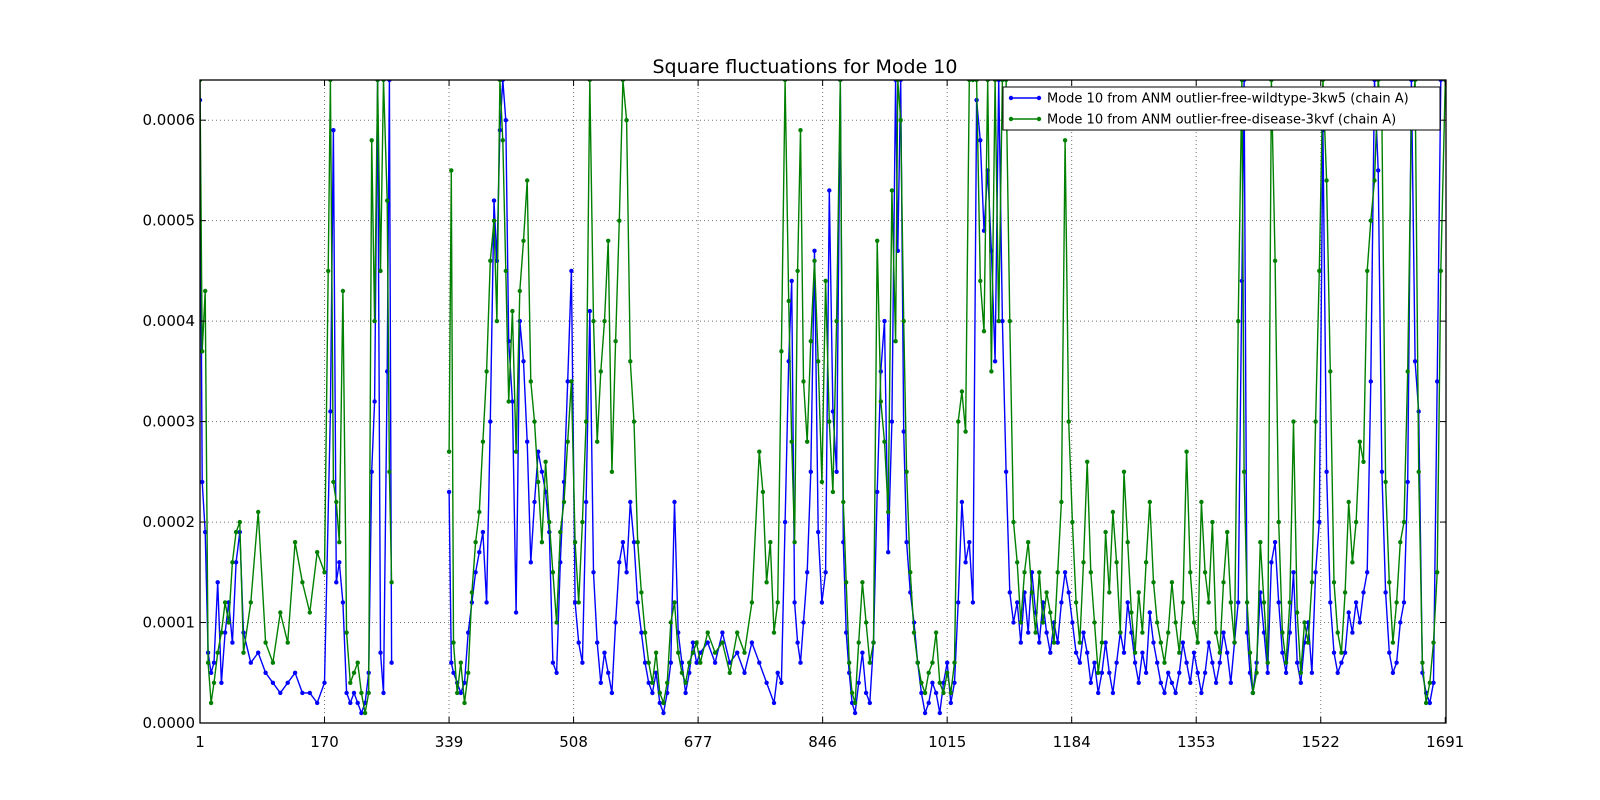 The height and width of the screenshot is (800, 1600). I want to click on legend-box, so click(1221, 108).